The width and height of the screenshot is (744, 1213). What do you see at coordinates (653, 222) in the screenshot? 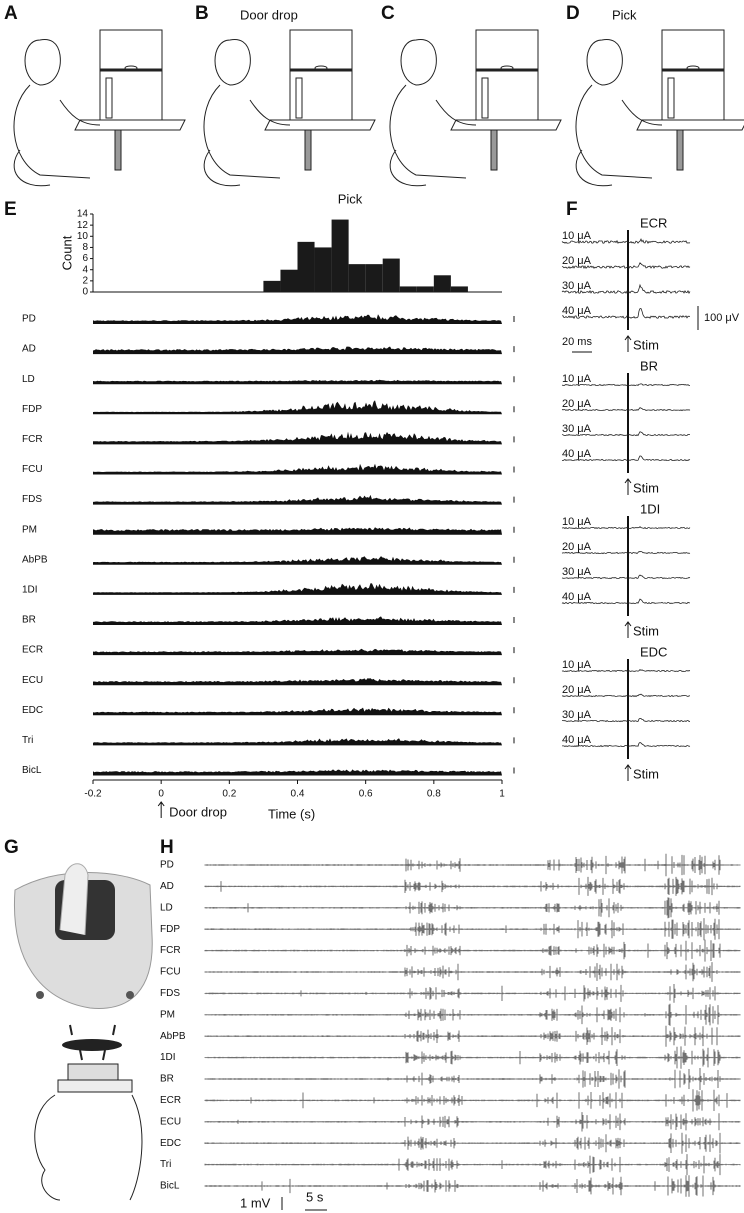
I see `muscle-name: ECR` at bounding box center [653, 222].